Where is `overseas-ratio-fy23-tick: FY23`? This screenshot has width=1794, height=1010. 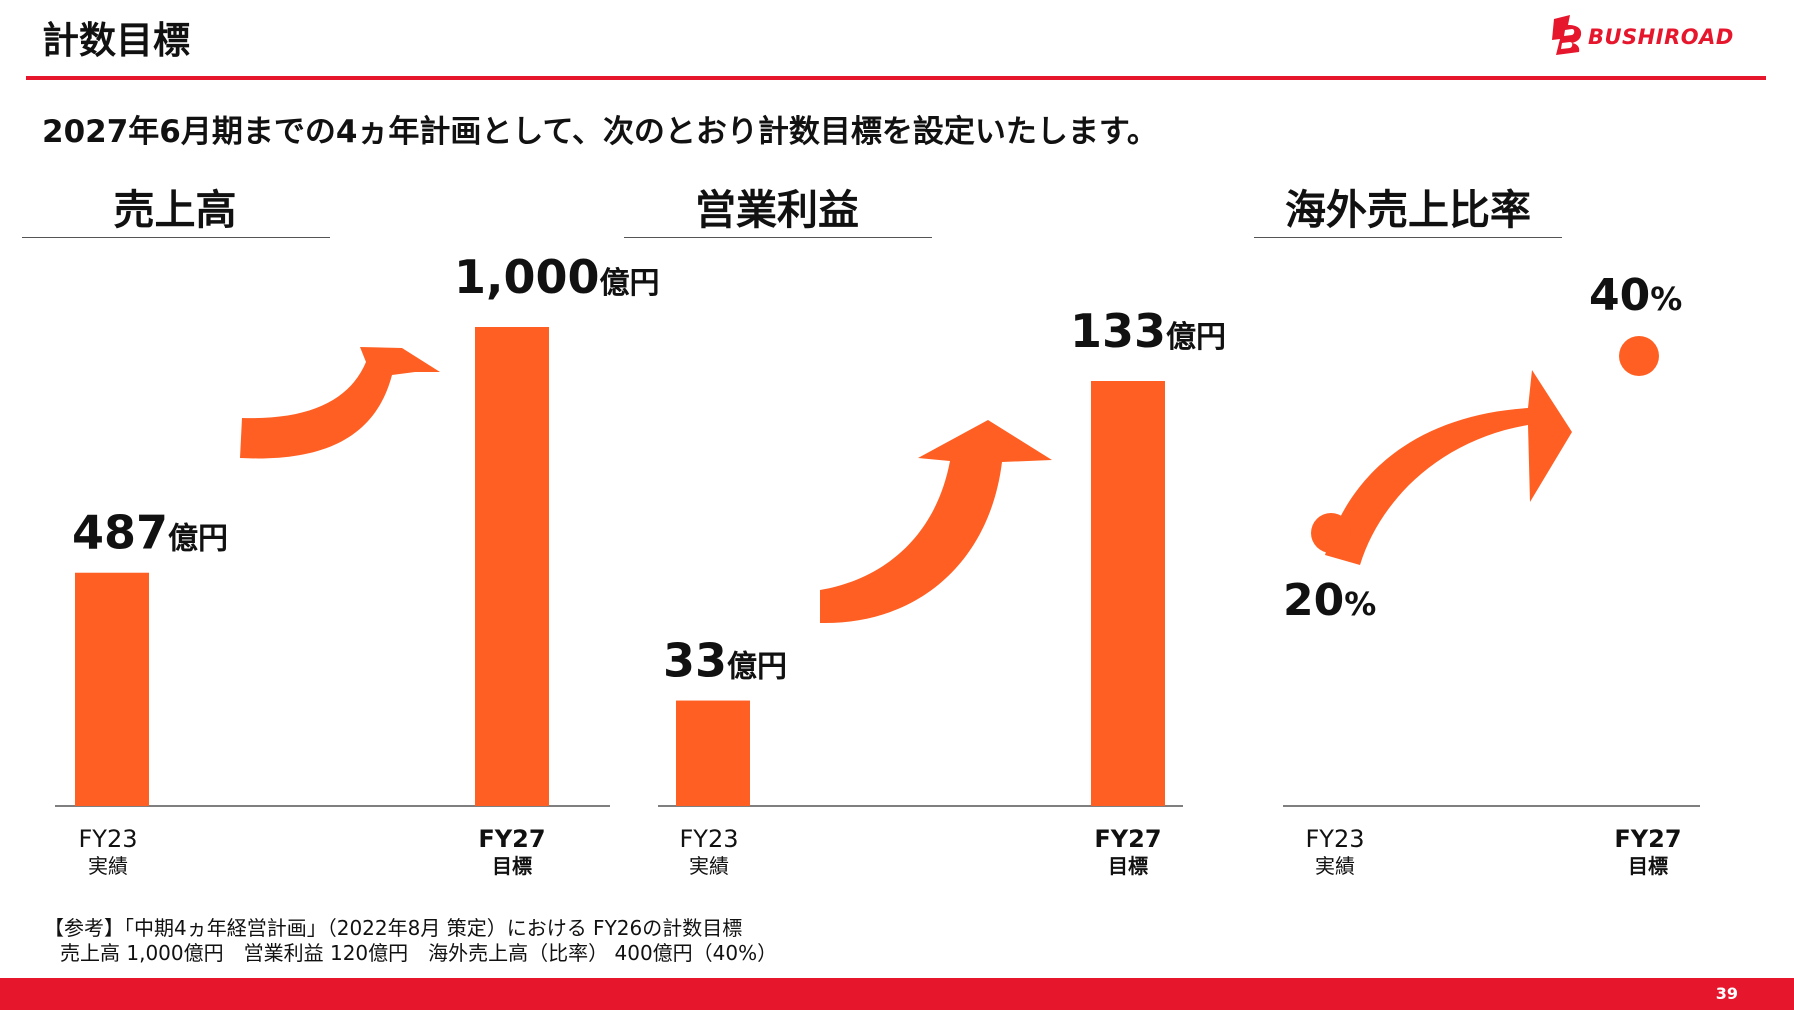 overseas-ratio-fy23-tick: FY23 is located at coordinates (1334, 839).